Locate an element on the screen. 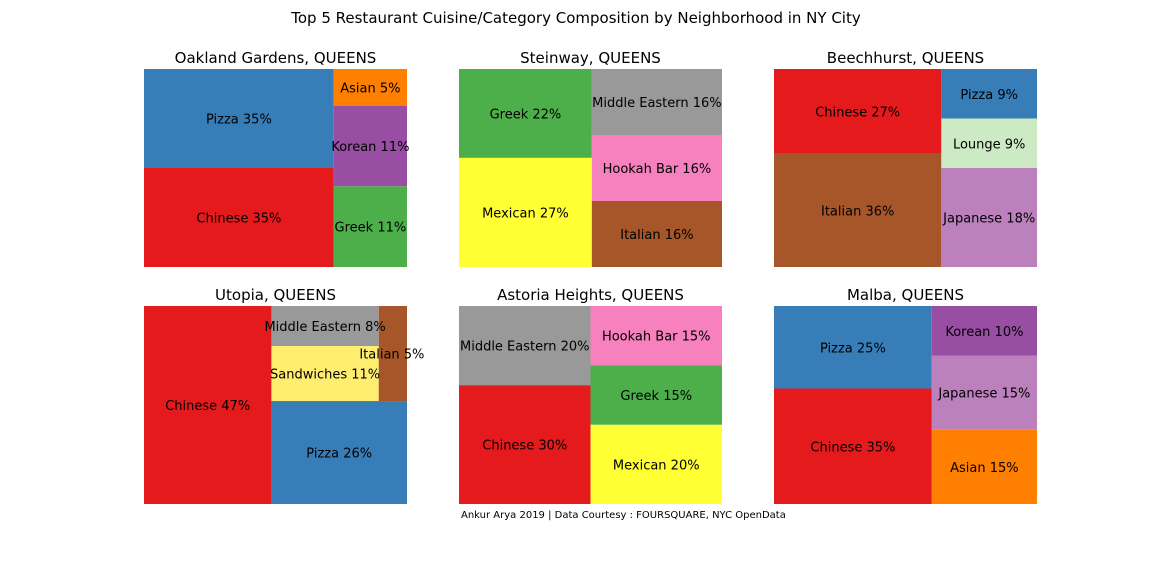 This screenshot has width=1152, height=576. tile-label-italian: Italian 16% is located at coordinates (656, 235).